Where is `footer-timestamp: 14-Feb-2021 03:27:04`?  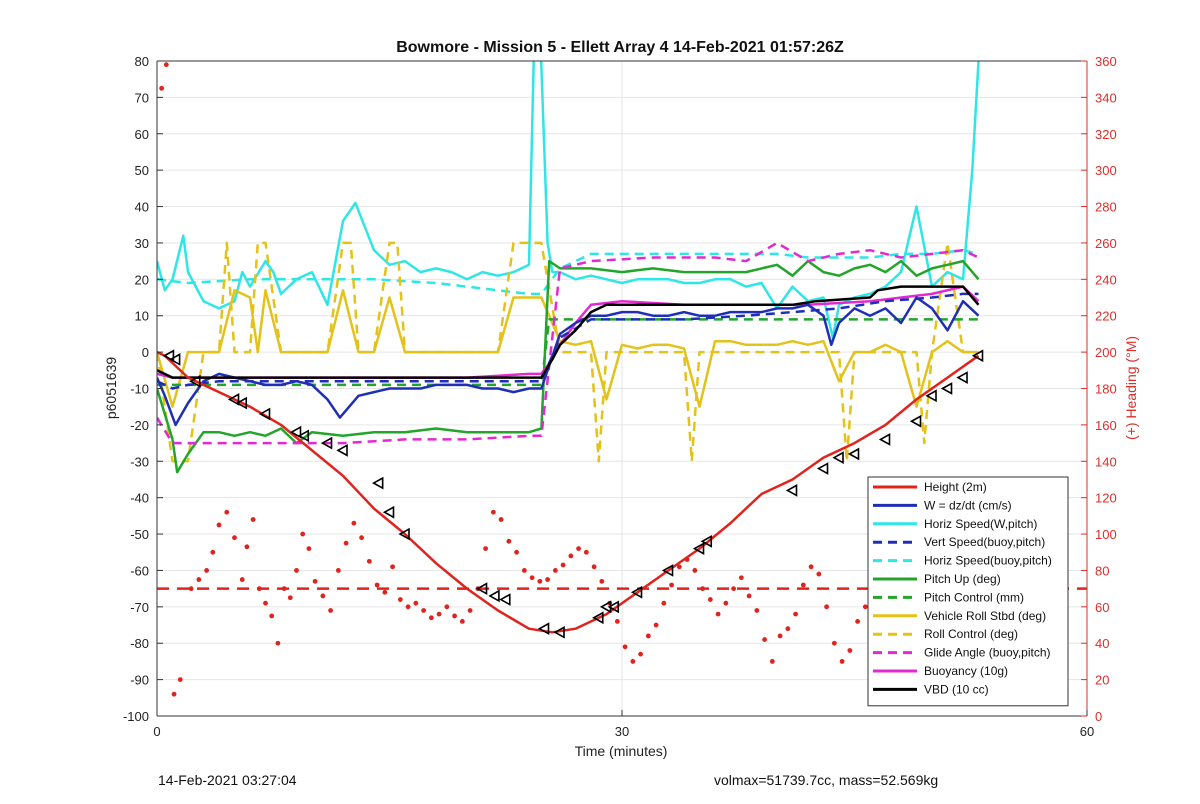
footer-timestamp: 14-Feb-2021 03:27:04 is located at coordinates (227, 780).